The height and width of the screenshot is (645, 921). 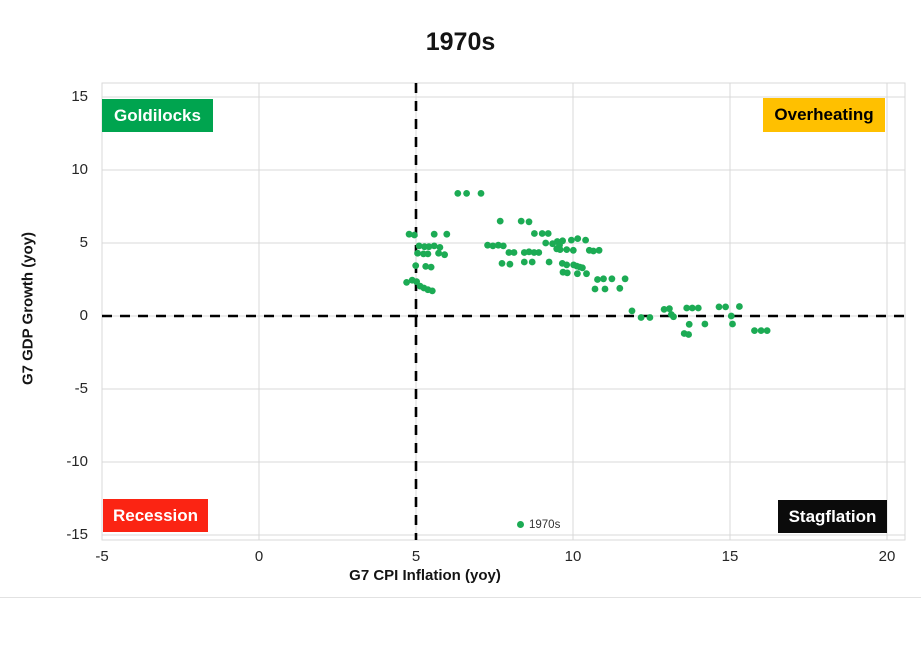 I want to click on legend-label: 1970s, so click(x=545, y=524).